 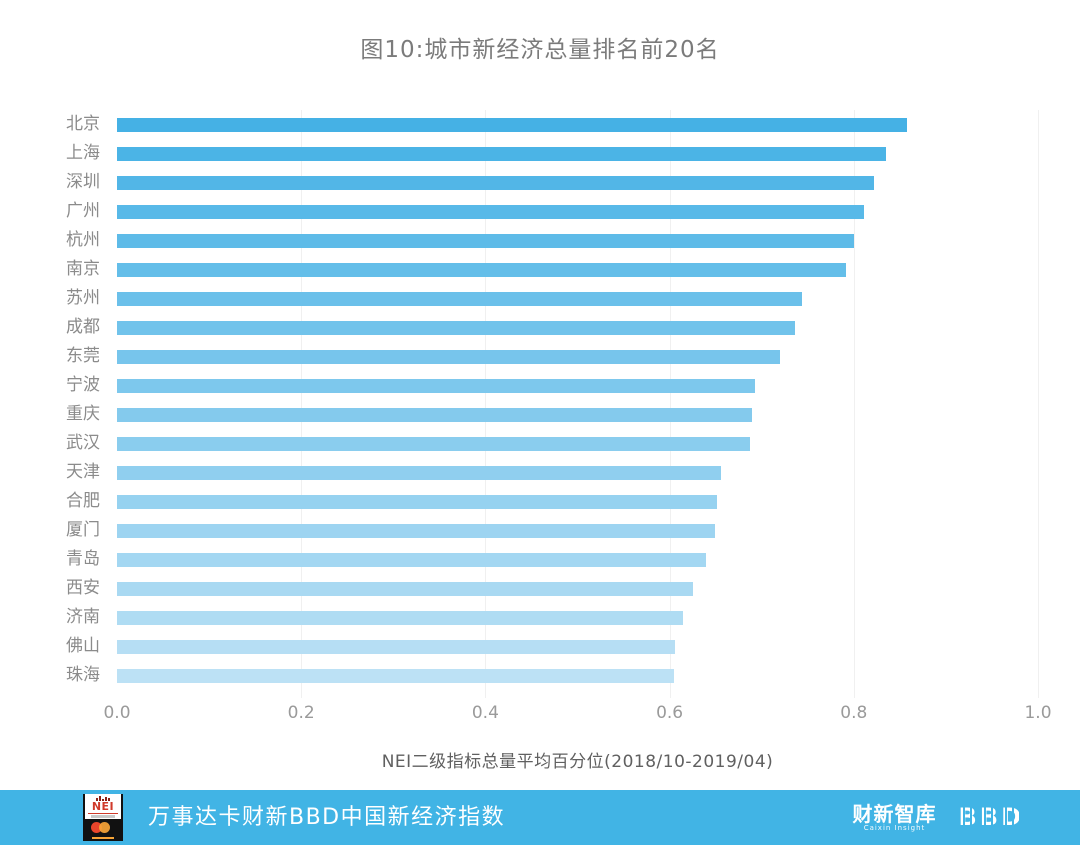 I want to click on footer-title: 万事达卡财新BBD中国新经济指数, so click(x=327, y=817).